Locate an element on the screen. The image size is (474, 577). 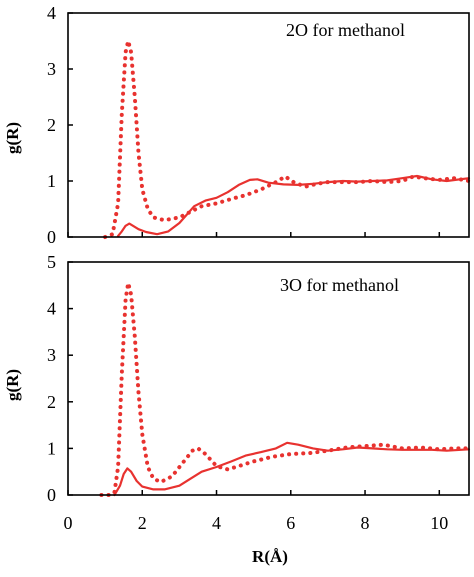
series-solid-bottom is located at coordinates (292, 469).